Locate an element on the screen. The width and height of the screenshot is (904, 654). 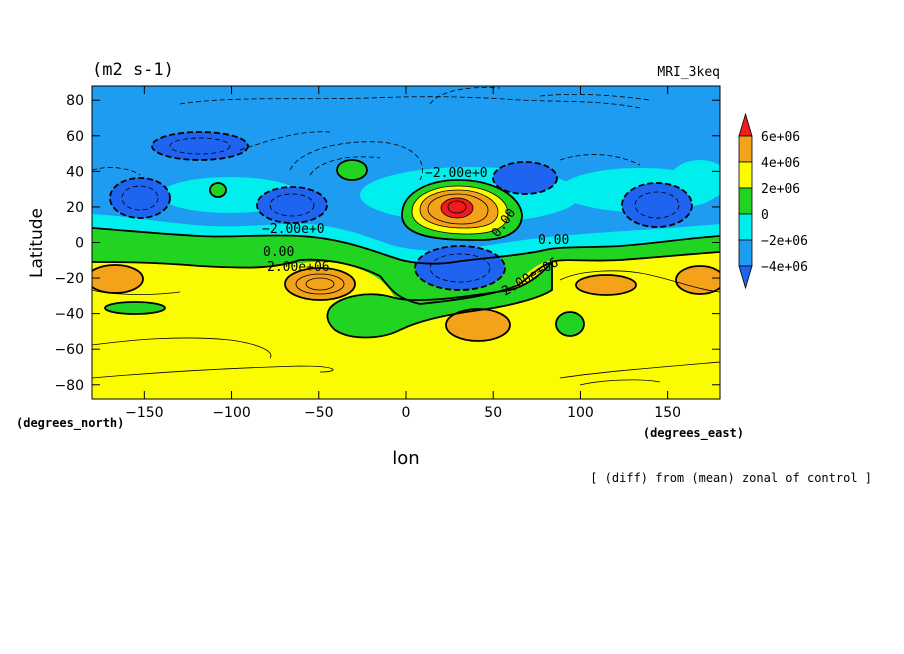
y-unit-label: (degrees_north) is located at coordinates (70, 423).